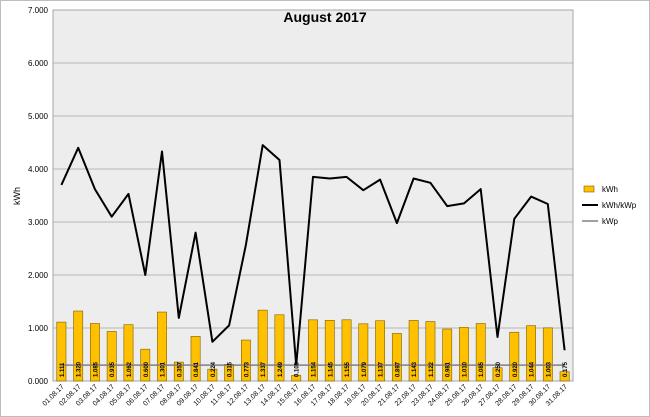 This screenshot has height=417, width=650. I want to click on y-axis-label: kWh, so click(17, 196).